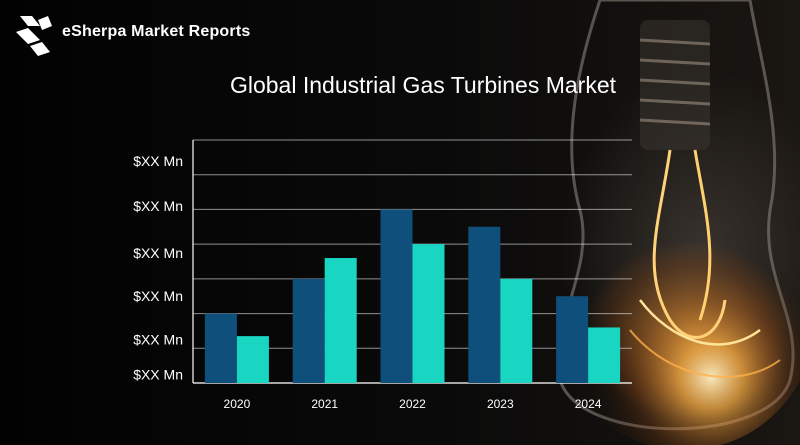 The width and height of the screenshot is (800, 445). I want to click on x-tick-label: 2020, so click(237, 404).